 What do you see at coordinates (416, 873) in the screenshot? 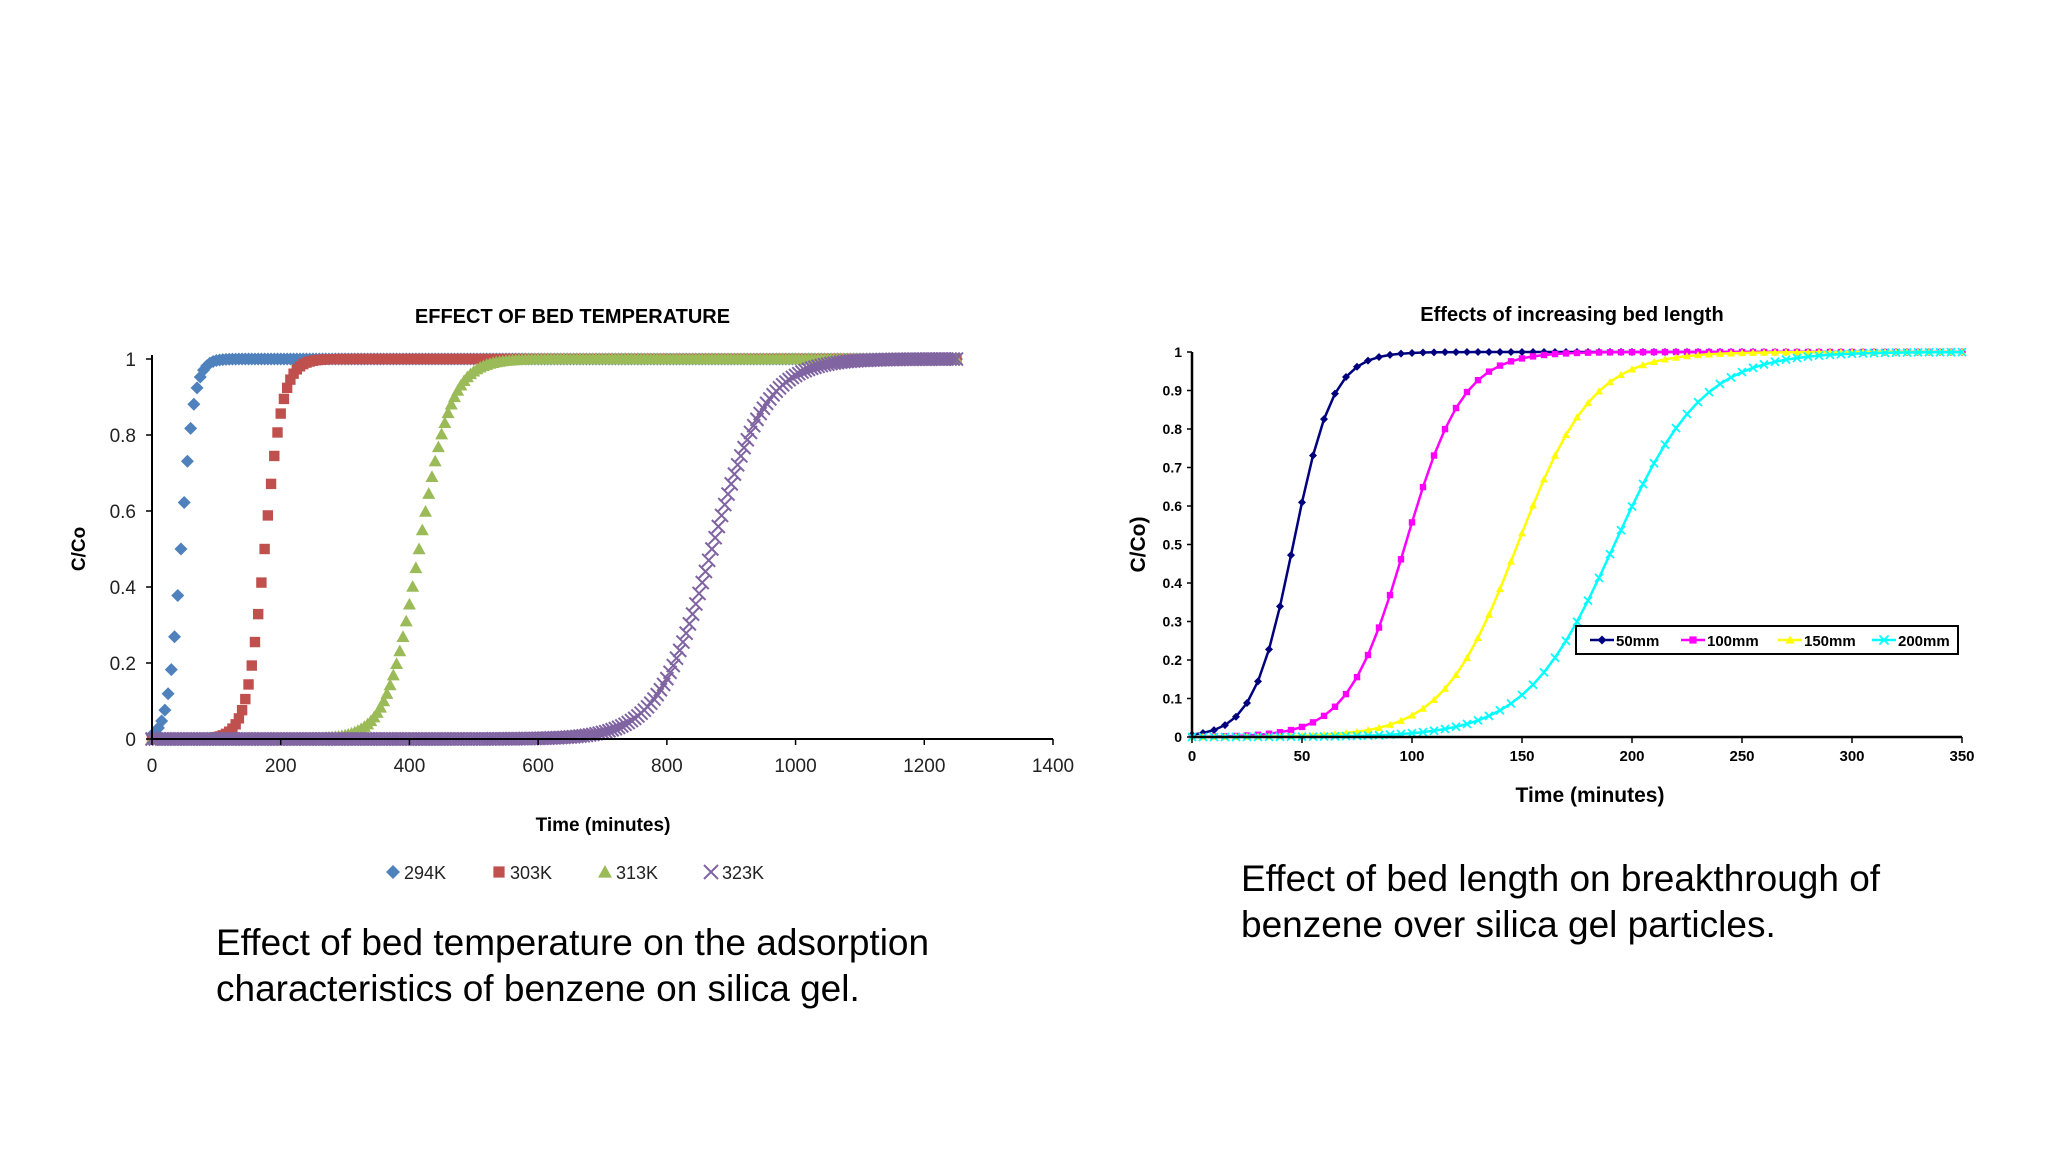
I see `legend-item: 294K` at bounding box center [416, 873].